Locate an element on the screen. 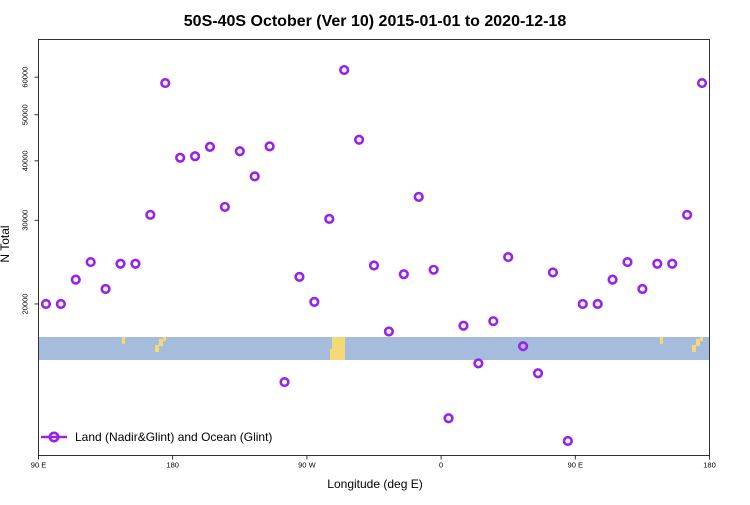 This screenshot has width=750, height=505. x-axis-ticks: 90 E 180 90 W 0 90 E 180 is located at coordinates (373, 462).